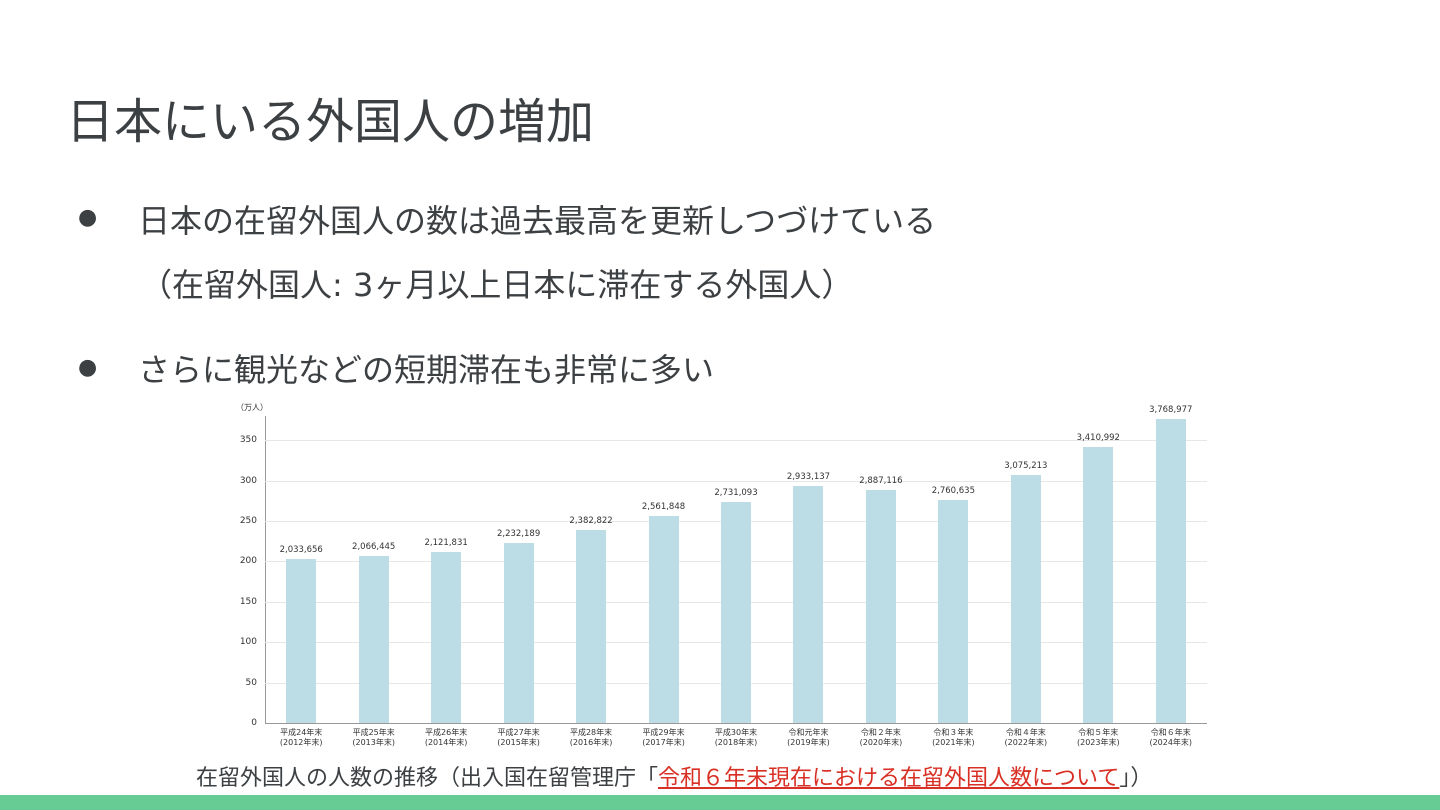 Image resolution: width=1440 pixels, height=810 pixels. What do you see at coordinates (248, 642) in the screenshot?
I see `y-tick-label: 100` at bounding box center [248, 642].